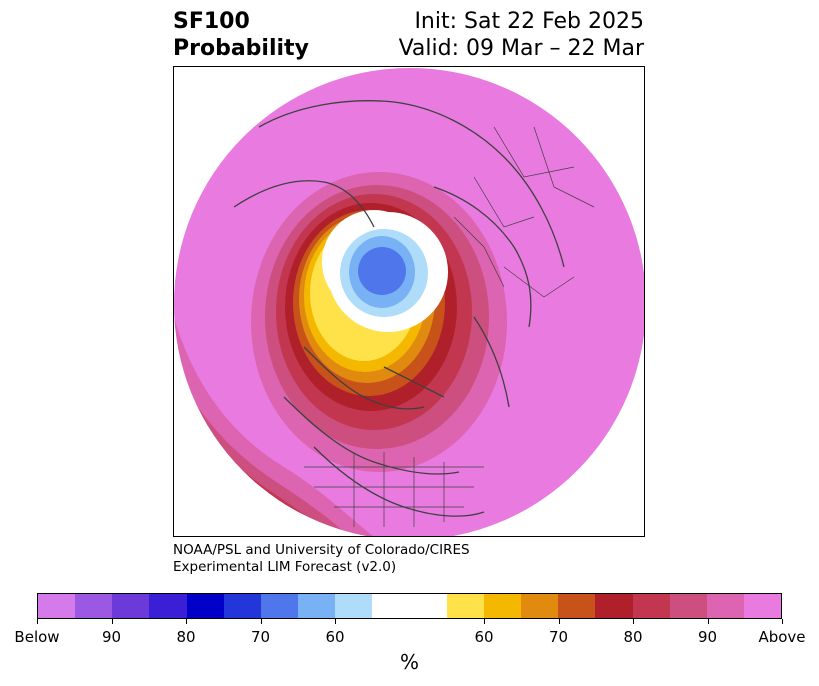 This screenshot has width=819, height=686. What do you see at coordinates (211, 21) in the screenshot?
I see `title-line1: SF100` at bounding box center [211, 21].